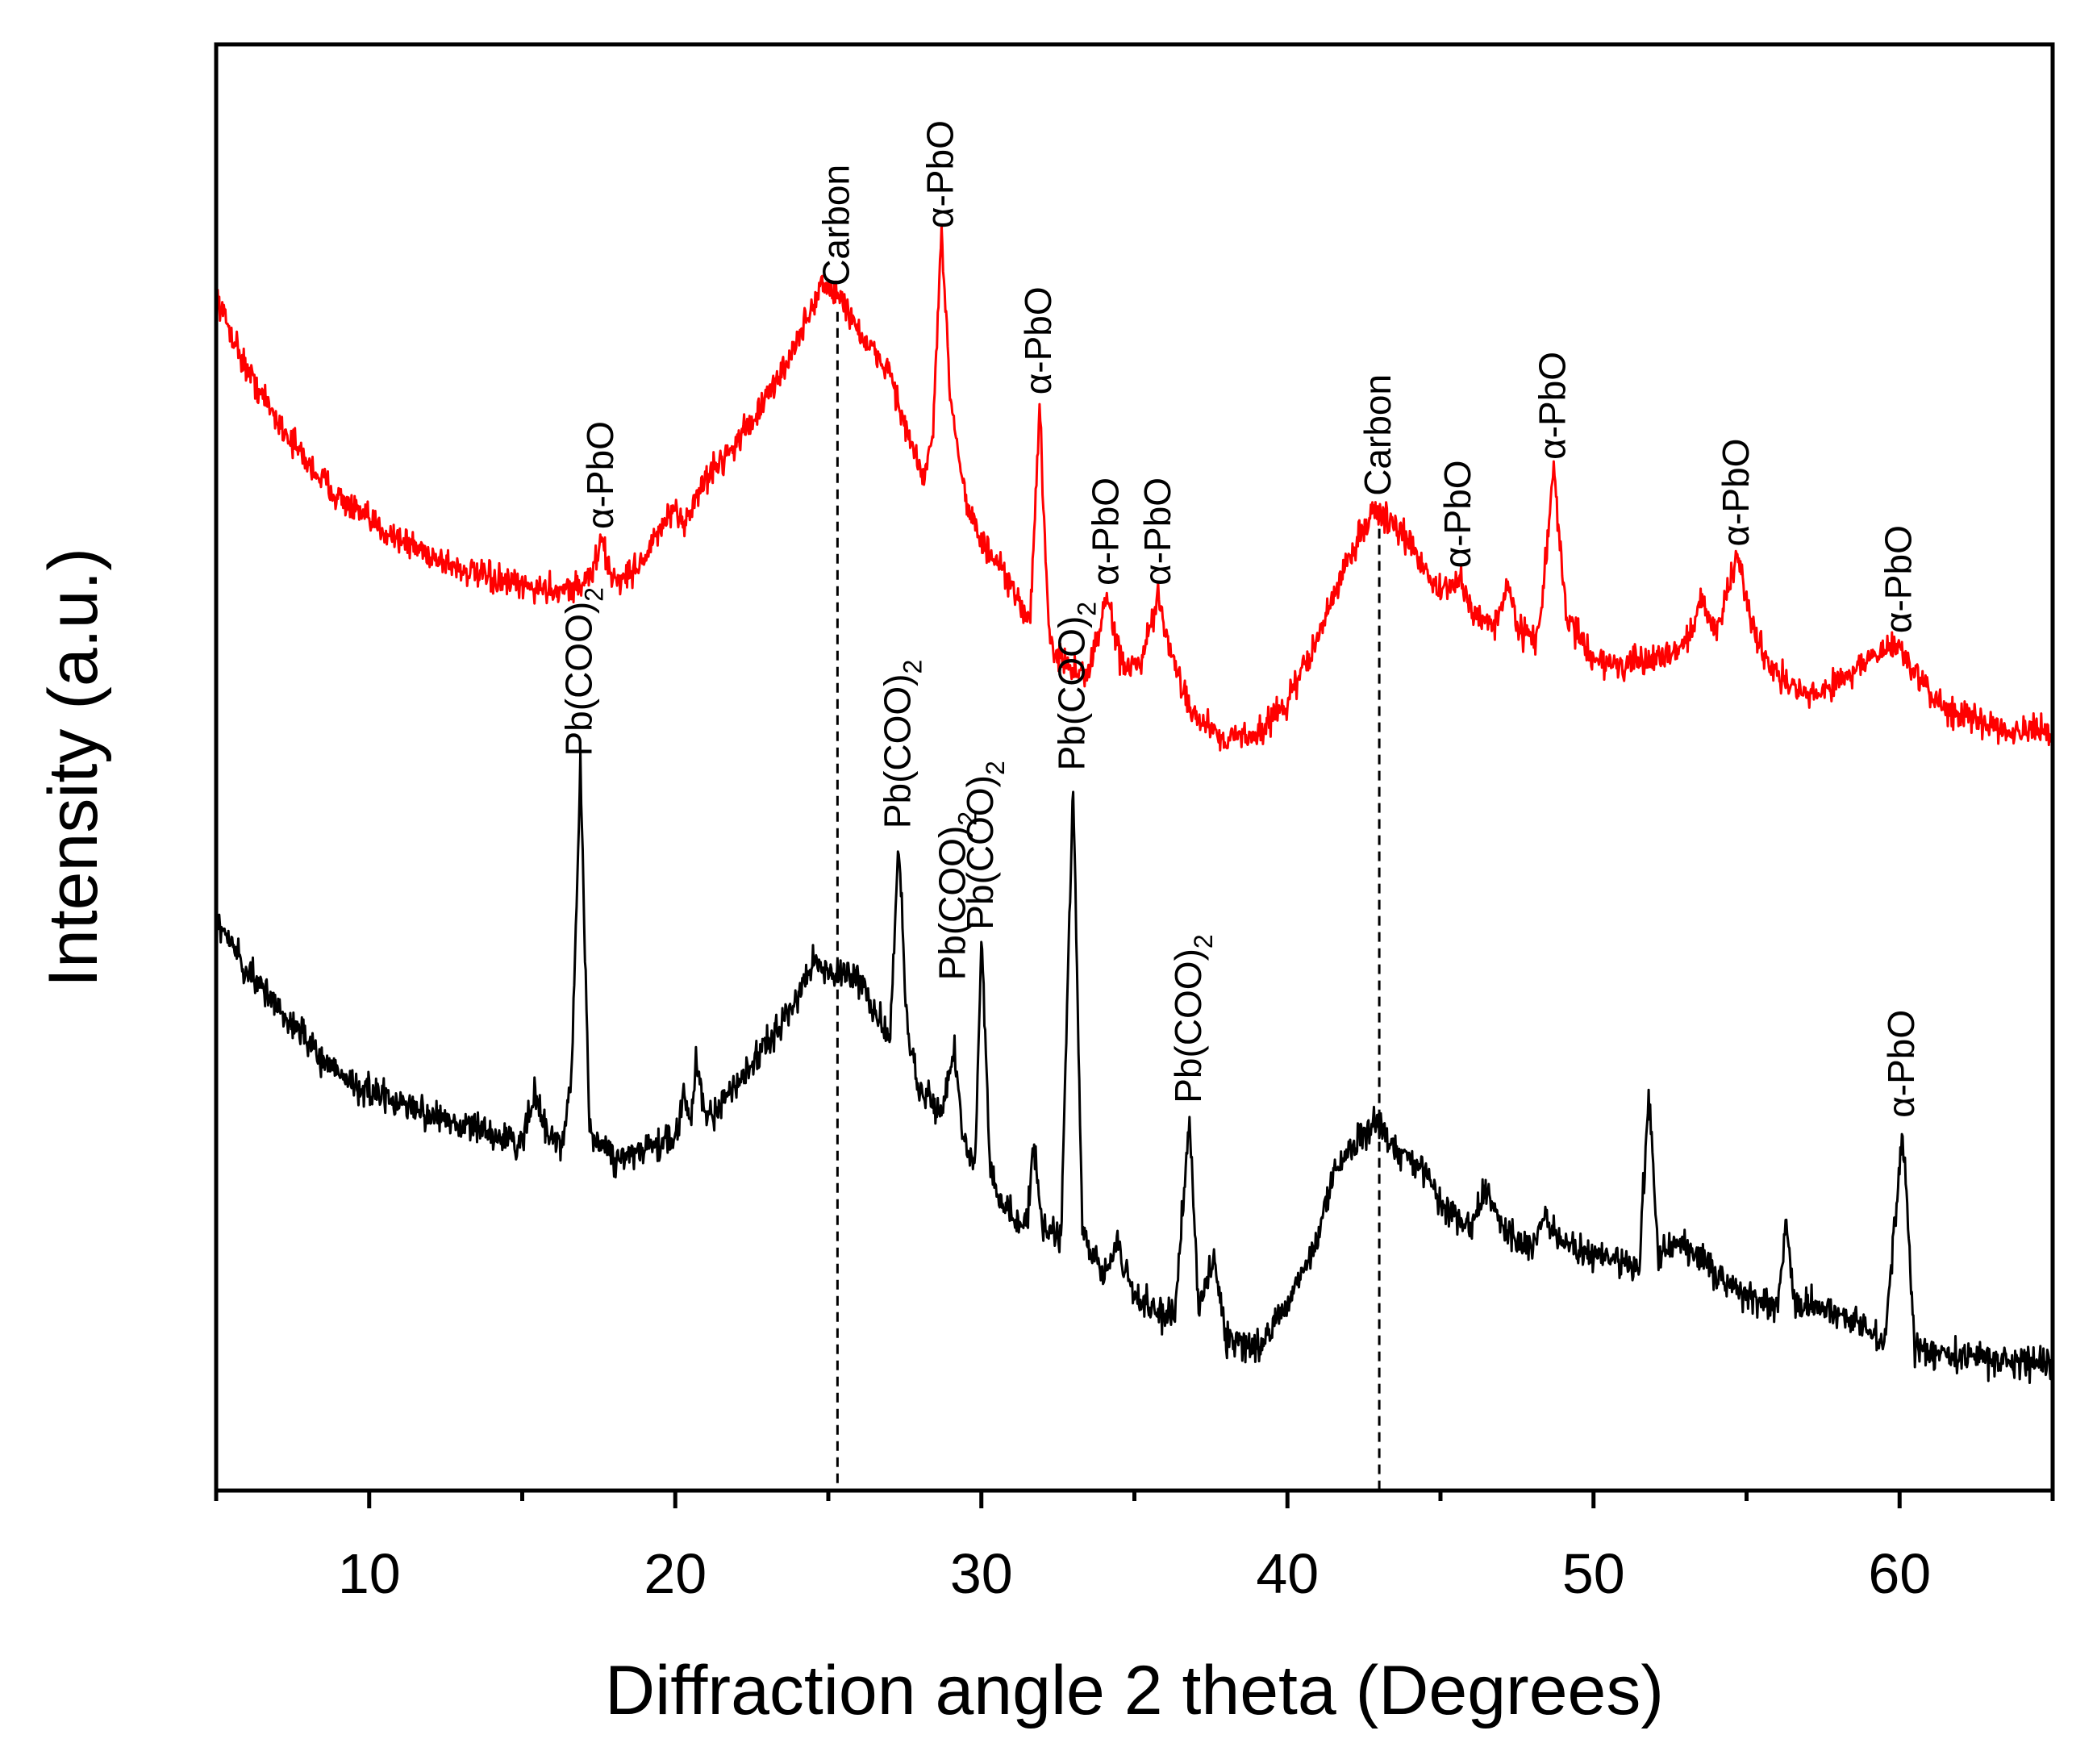 The image size is (2097, 1764). Describe the element at coordinates (1134, 1690) in the screenshot. I see `x-axis-title: Diffraction angle 2 theta (Degrees)` at that location.